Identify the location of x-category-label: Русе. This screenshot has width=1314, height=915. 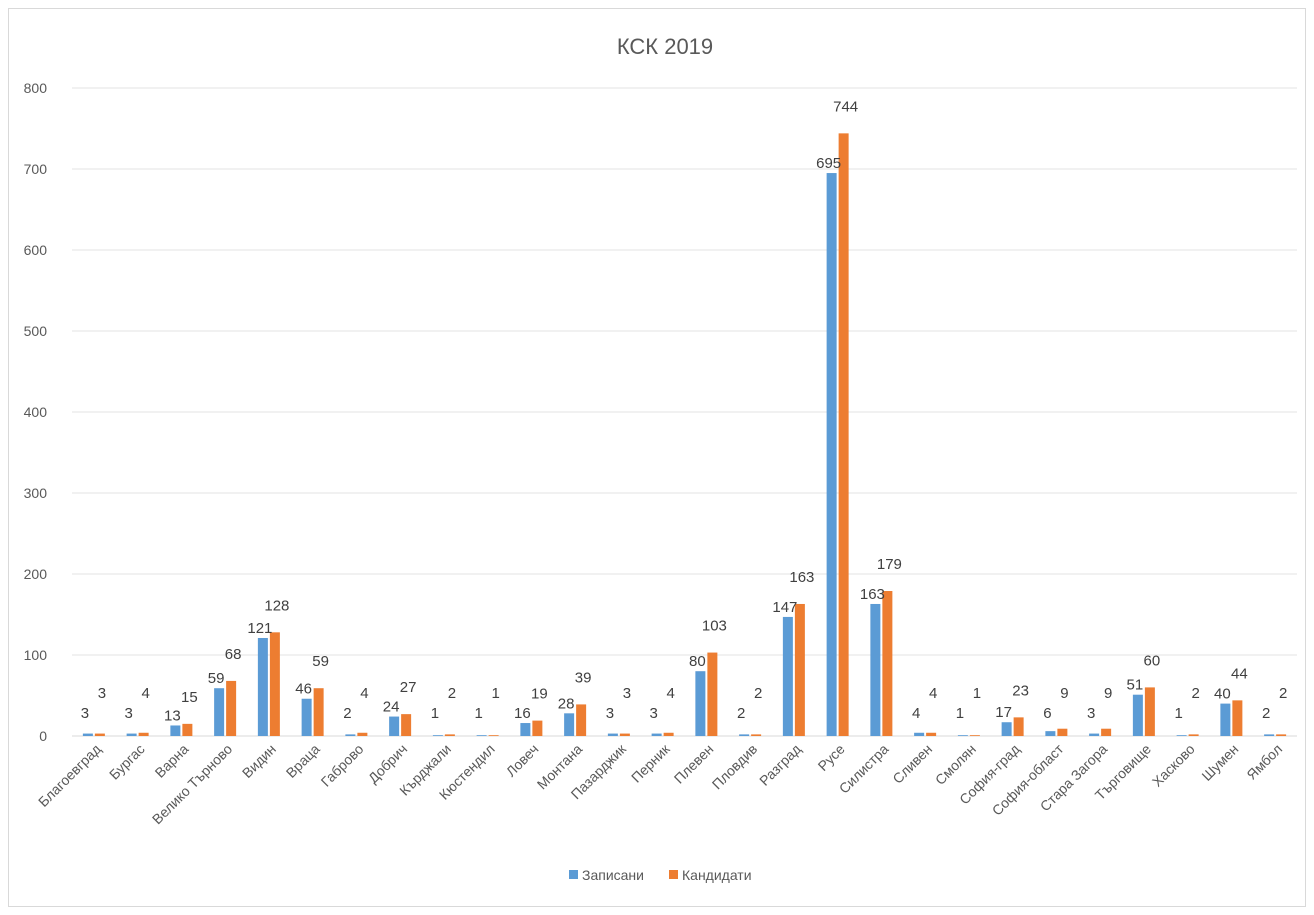
(831, 757).